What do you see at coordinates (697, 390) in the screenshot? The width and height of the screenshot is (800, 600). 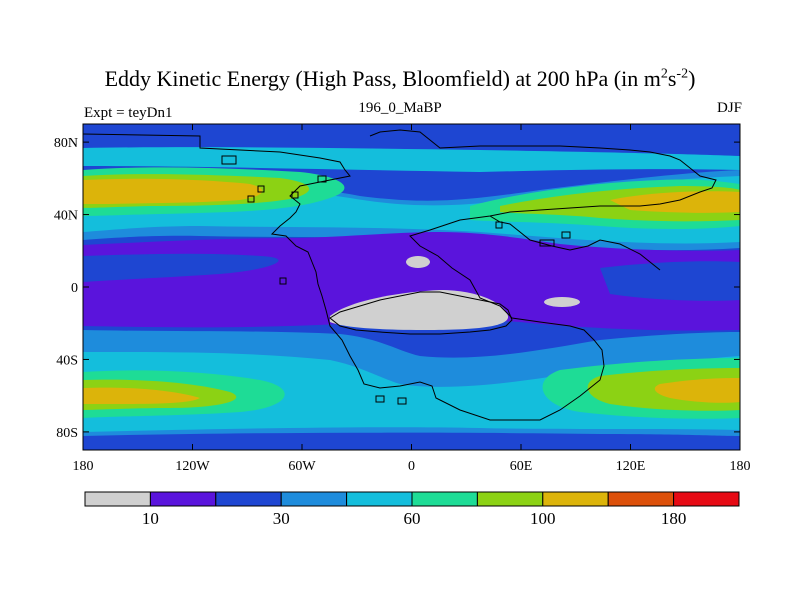 I see `field-sh-jet-east-core` at bounding box center [697, 390].